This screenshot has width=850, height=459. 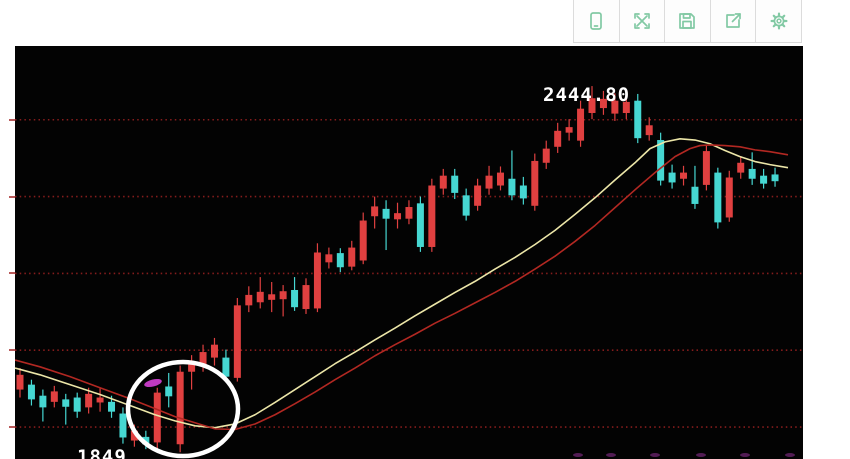 I want to click on gear-icon, so click(x=779, y=21).